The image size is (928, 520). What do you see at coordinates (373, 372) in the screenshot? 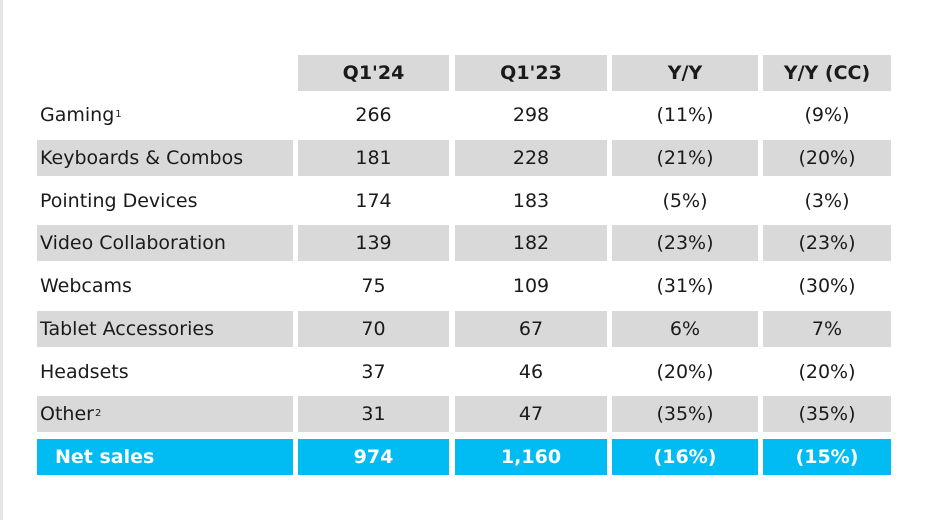
I see `cell-q1-24: 37` at bounding box center [373, 372].